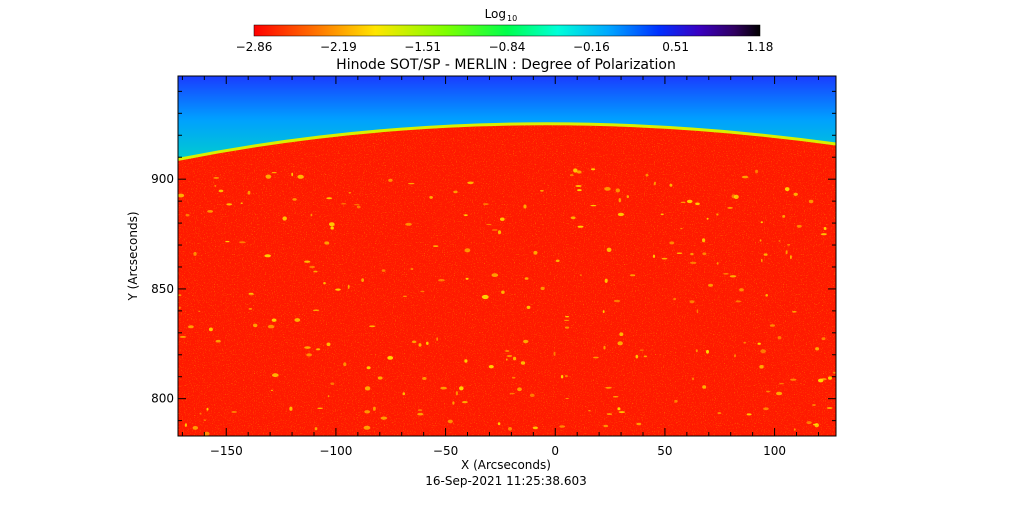  Describe the element at coordinates (133, 256) in the screenshot. I see `y-axis-label: Y (Arcseconds)` at that location.